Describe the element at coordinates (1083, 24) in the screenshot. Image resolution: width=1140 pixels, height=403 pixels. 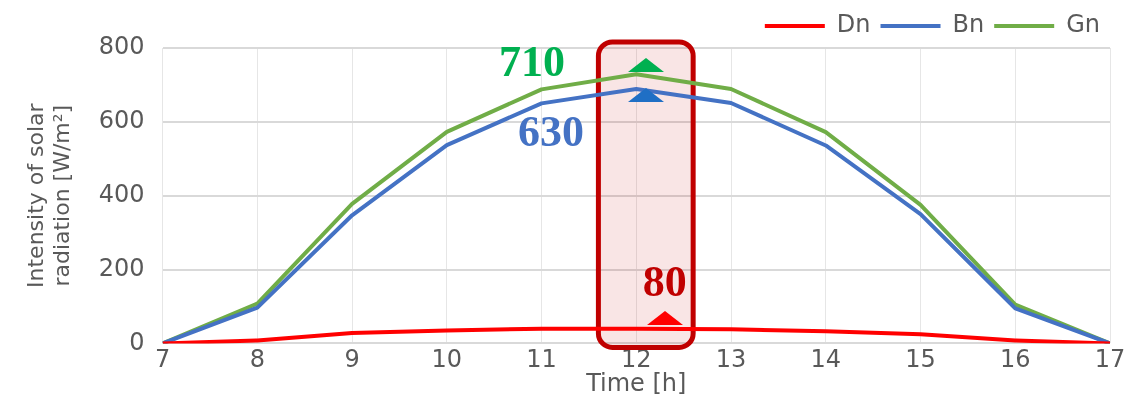
I see `legend-label: Gn` at that location.